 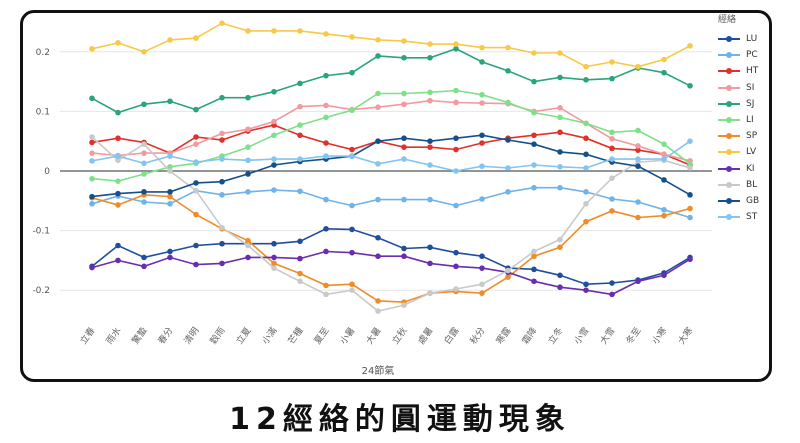 What do you see at coordinates (529, 336) in the screenshot?
I see `x-tick-label: 霜降` at bounding box center [529, 336].